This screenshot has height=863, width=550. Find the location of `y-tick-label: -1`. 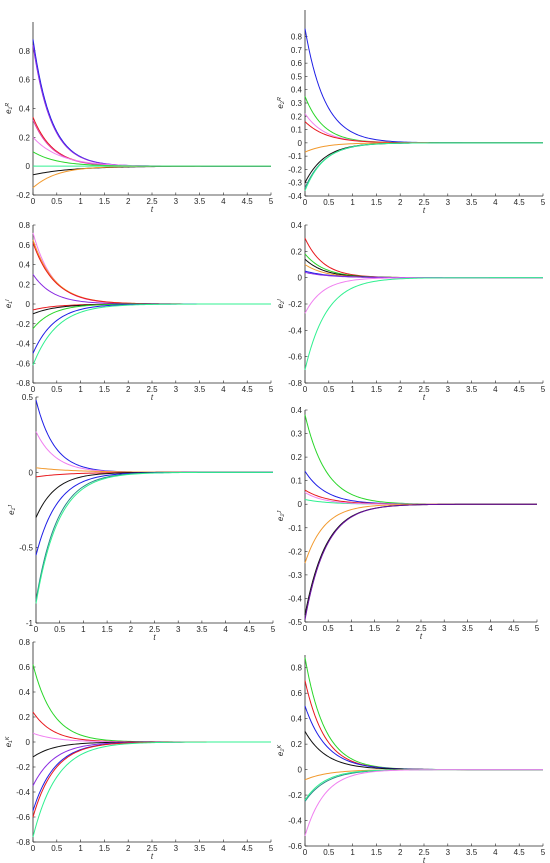

y-tick-label: -1 is located at coordinates (30, 623).